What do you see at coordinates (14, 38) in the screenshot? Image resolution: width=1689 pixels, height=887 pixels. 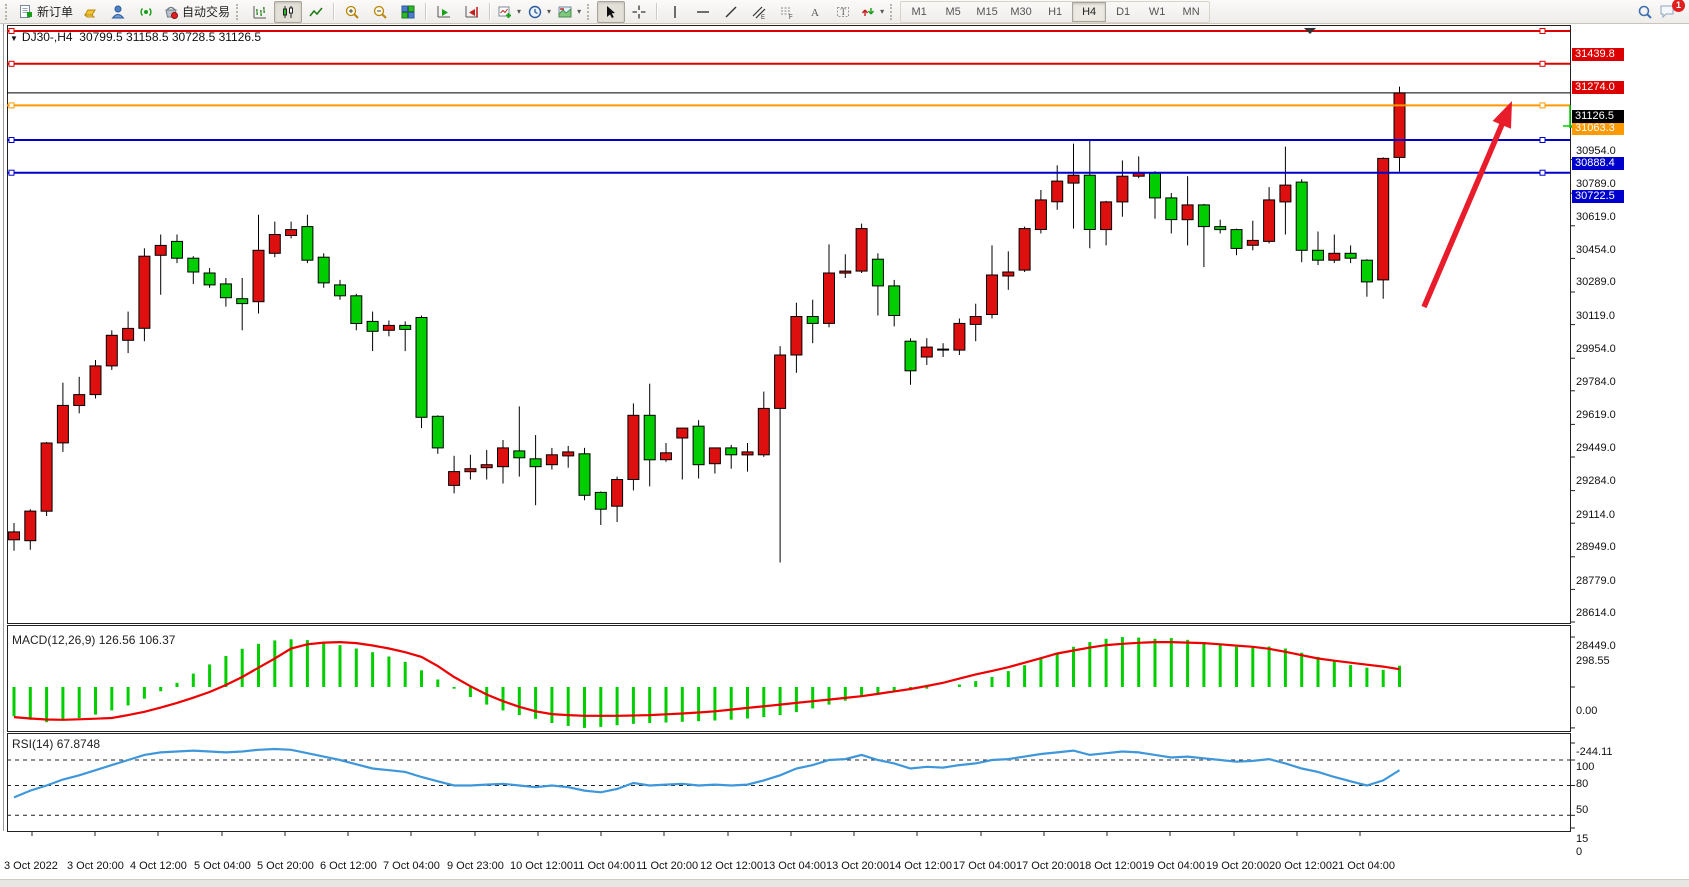 I see `chart-menu-icon: ▼` at bounding box center [14, 38].